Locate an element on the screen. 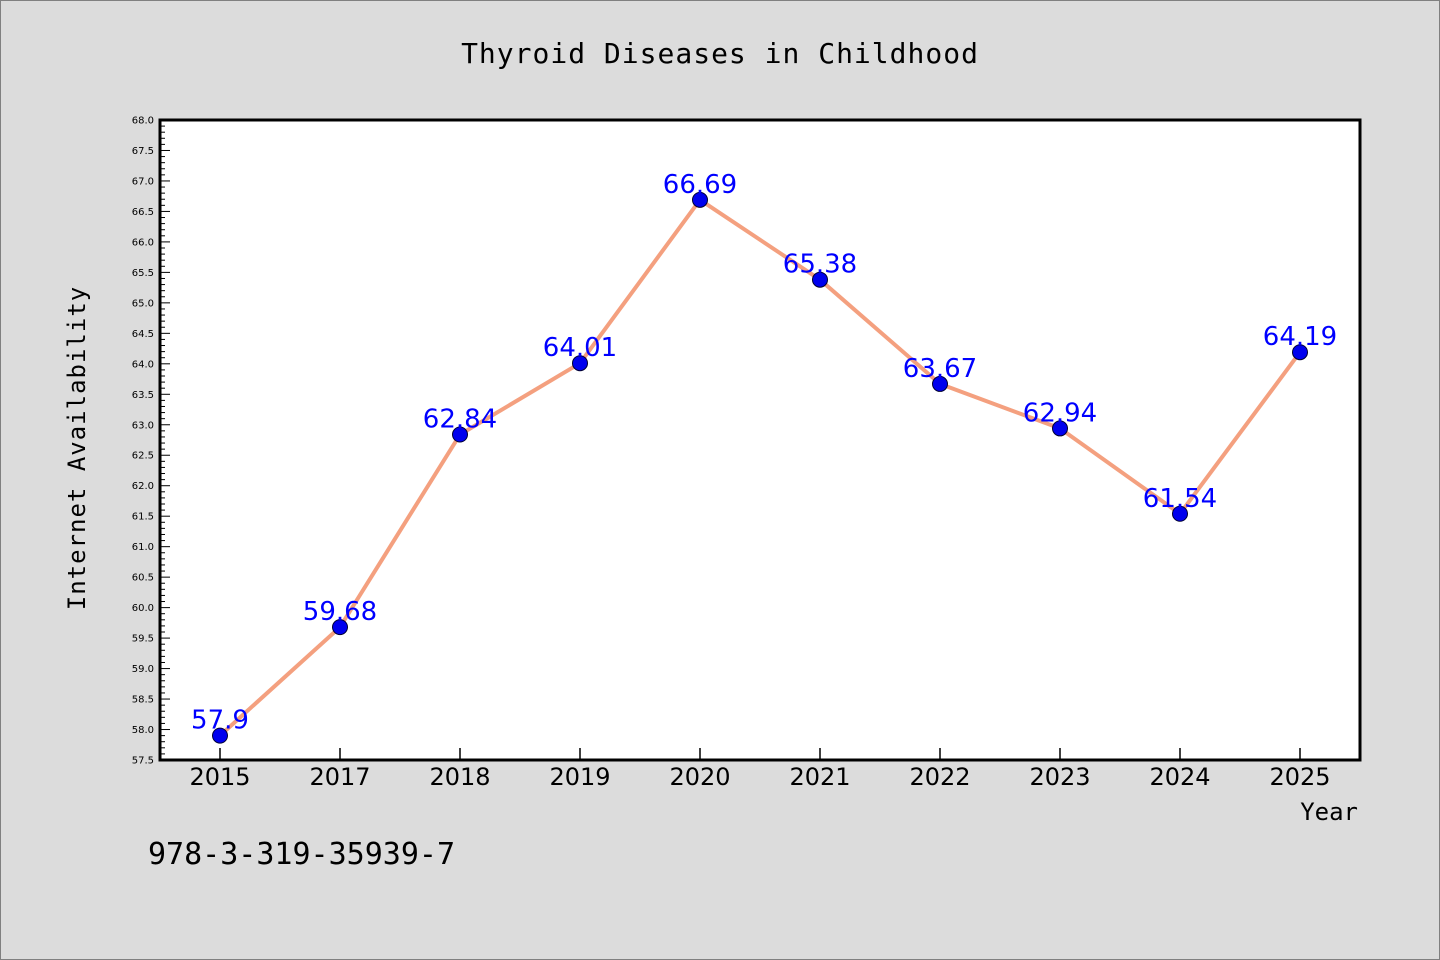 This screenshot has width=1440, height=960. y-axis-label: Internet Availability is located at coordinates (77, 448).